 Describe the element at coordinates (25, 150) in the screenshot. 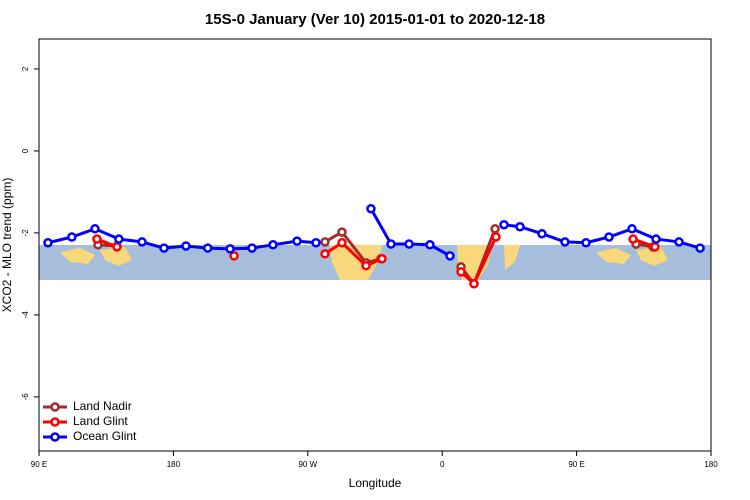

I see `y-tick-label: 0` at that location.